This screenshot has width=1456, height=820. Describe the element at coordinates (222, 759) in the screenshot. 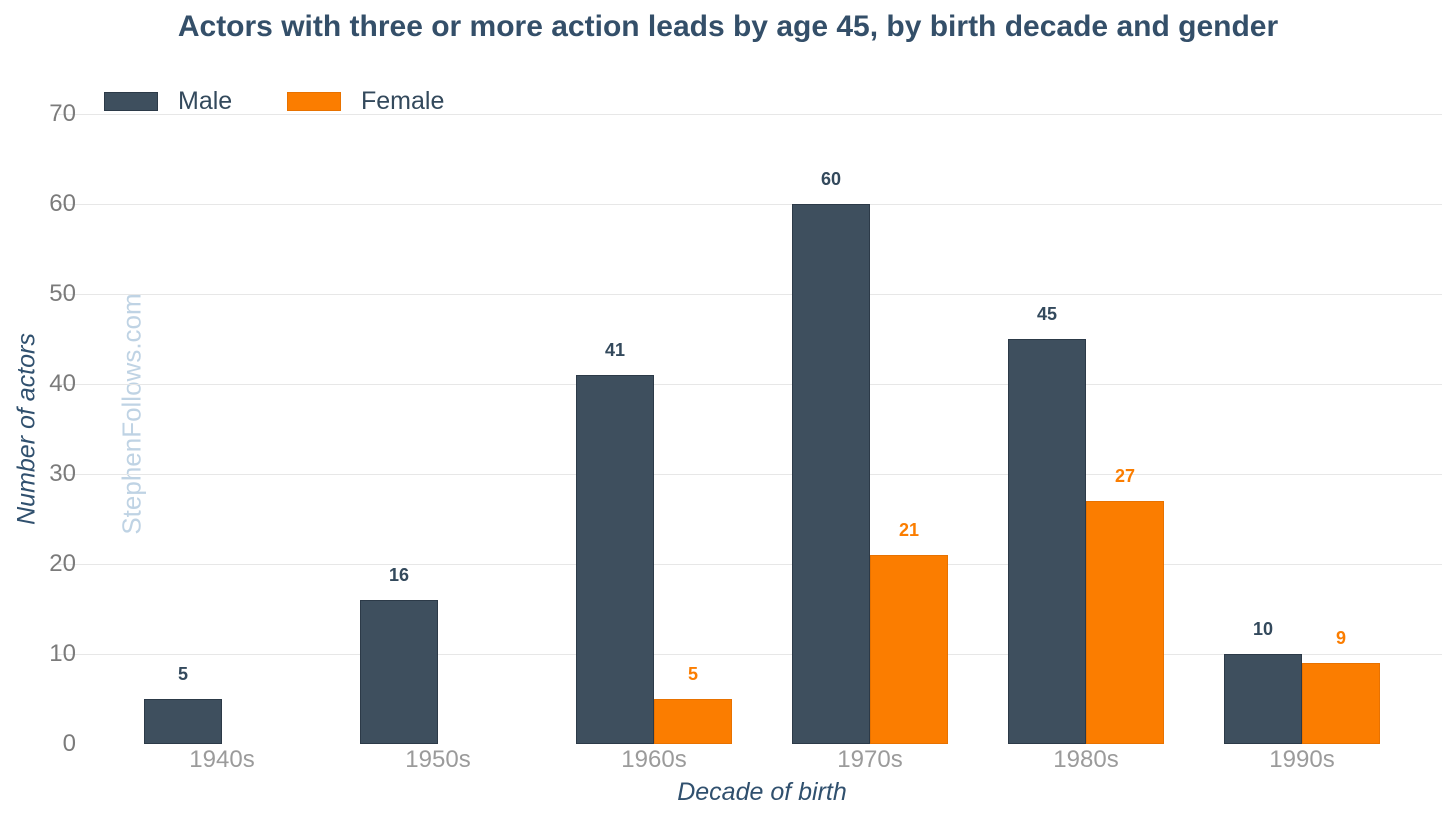

I see `x-tick-label-1940s: 1940s` at that location.